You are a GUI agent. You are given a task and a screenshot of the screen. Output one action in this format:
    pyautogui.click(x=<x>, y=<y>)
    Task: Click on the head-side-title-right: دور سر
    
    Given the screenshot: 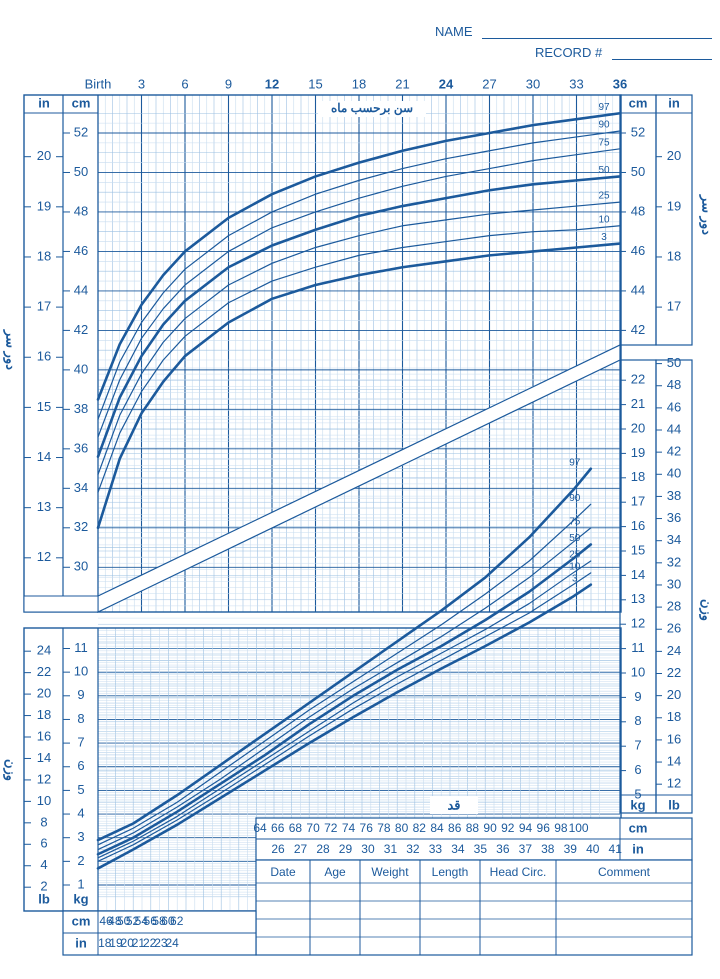 What is the action you would take?
    pyautogui.click(x=707, y=214)
    